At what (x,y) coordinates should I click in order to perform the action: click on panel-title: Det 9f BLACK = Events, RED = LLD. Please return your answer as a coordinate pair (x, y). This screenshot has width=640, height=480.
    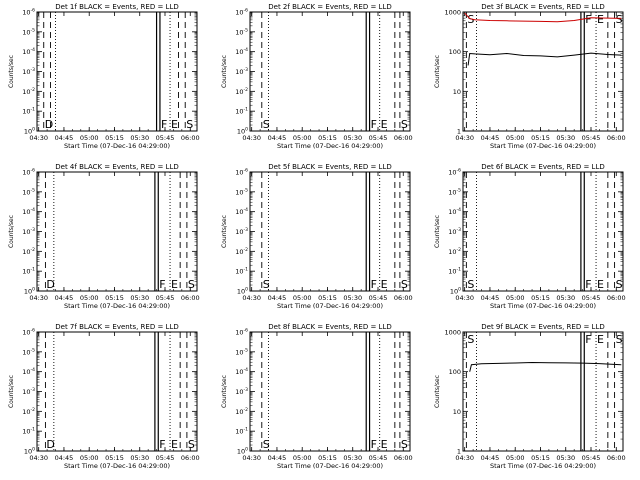
    Looking at the image, I should click on (542, 327).